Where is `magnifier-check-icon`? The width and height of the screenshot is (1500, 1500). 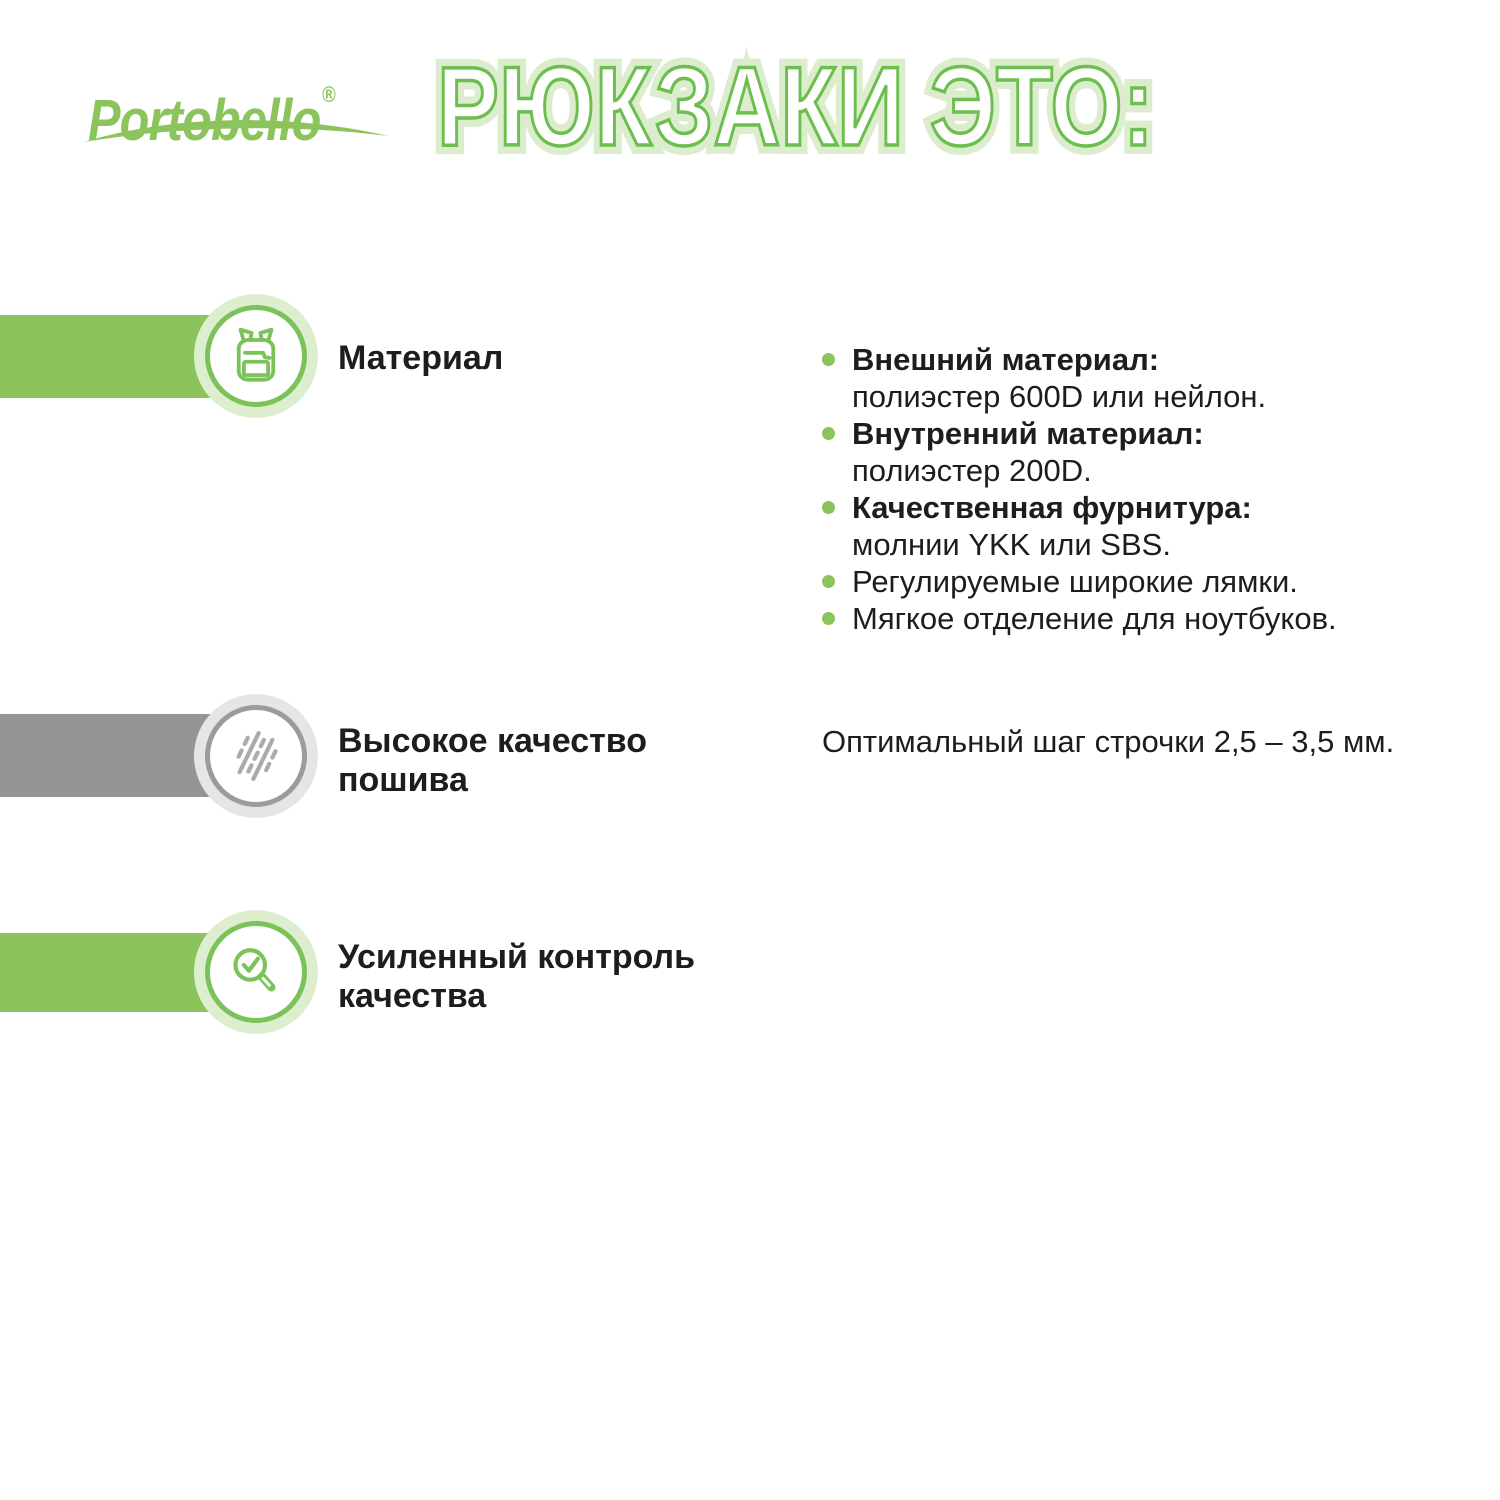
magnifier-check-icon is located at coordinates (254, 970).